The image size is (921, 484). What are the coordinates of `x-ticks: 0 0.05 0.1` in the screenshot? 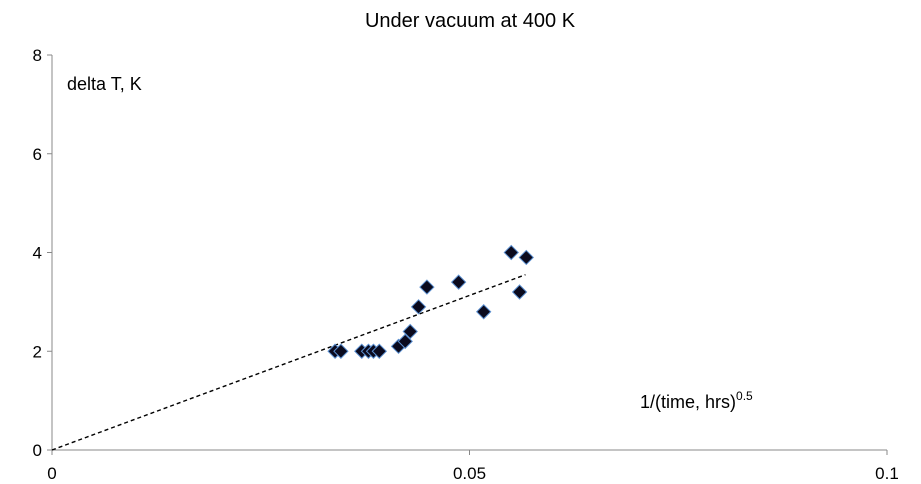 It's located at (473, 466).